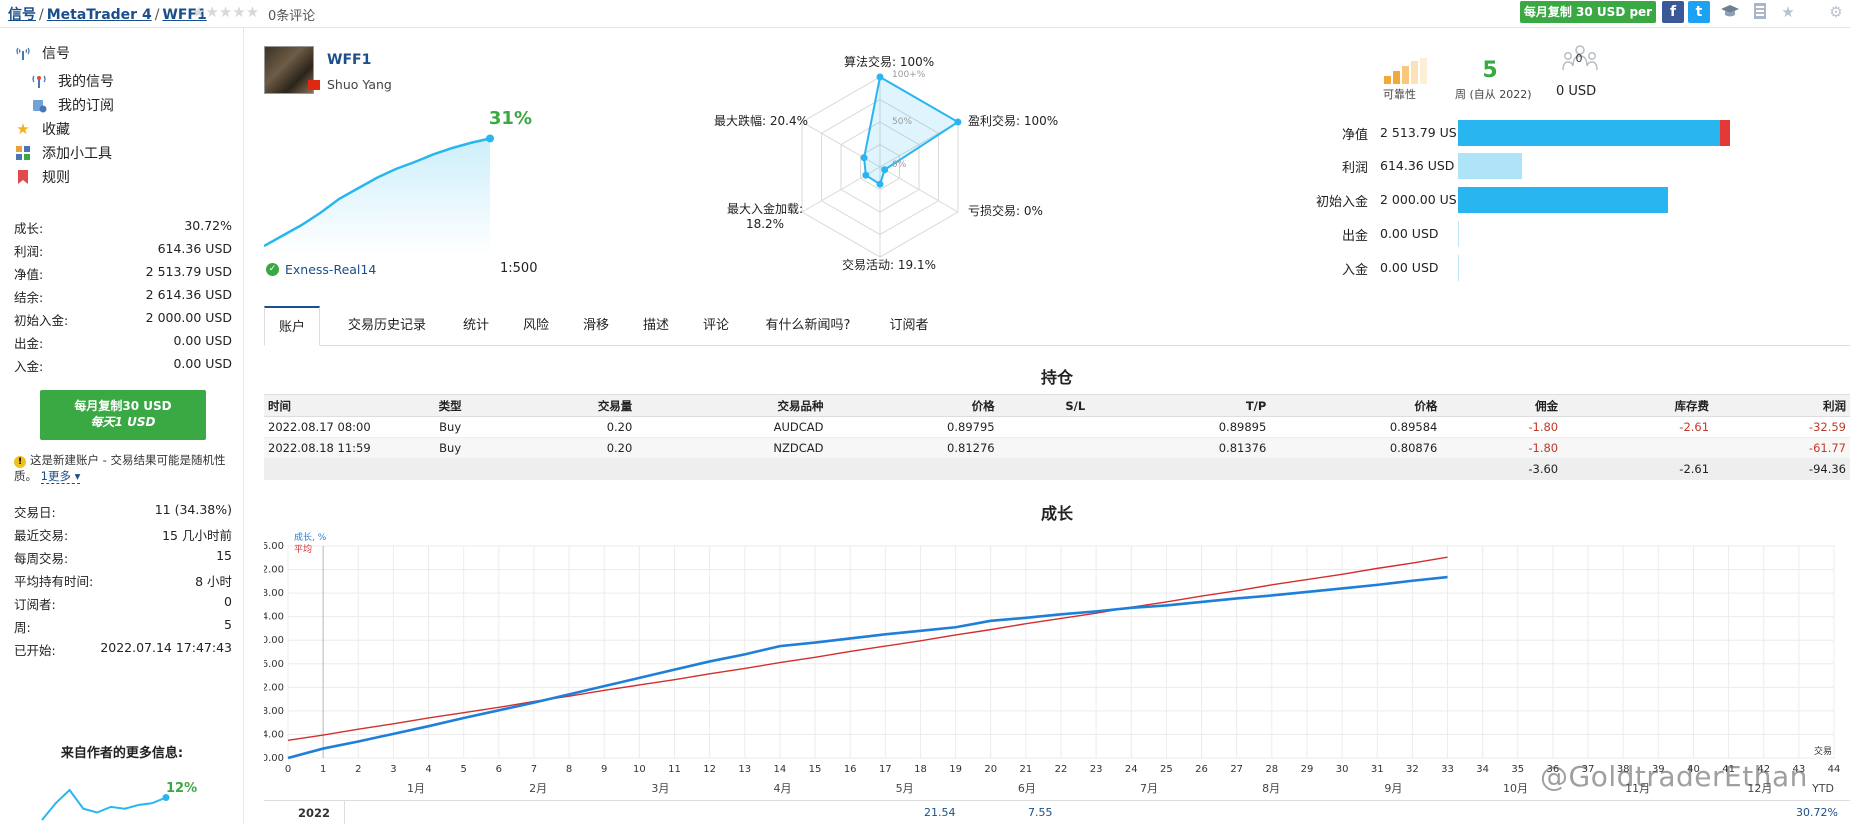 The image size is (1850, 824). Describe the element at coordinates (1588, 12) in the screenshot. I see `copy-signal-button: 每月复制 30 USD per` at that location.